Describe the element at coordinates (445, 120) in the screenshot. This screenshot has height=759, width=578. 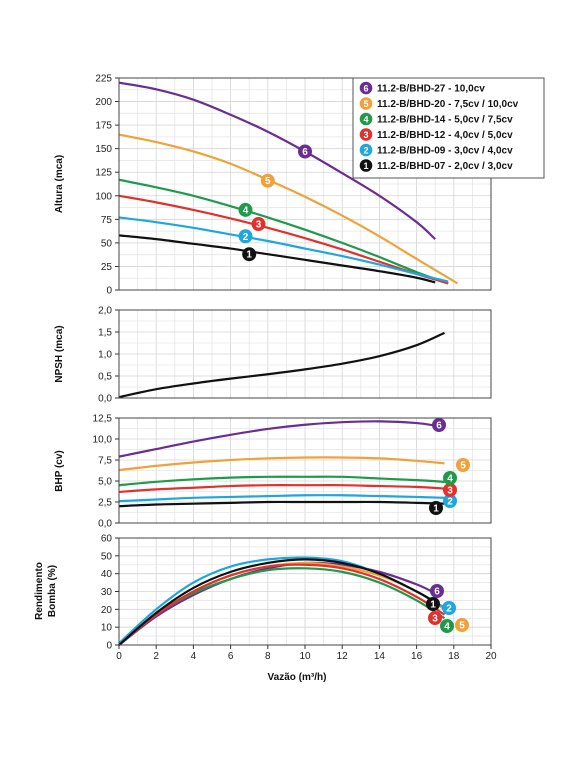
I see `legend-label: 11.2-B/BHD-14 - 5,0cv / 7,5cv` at that location.